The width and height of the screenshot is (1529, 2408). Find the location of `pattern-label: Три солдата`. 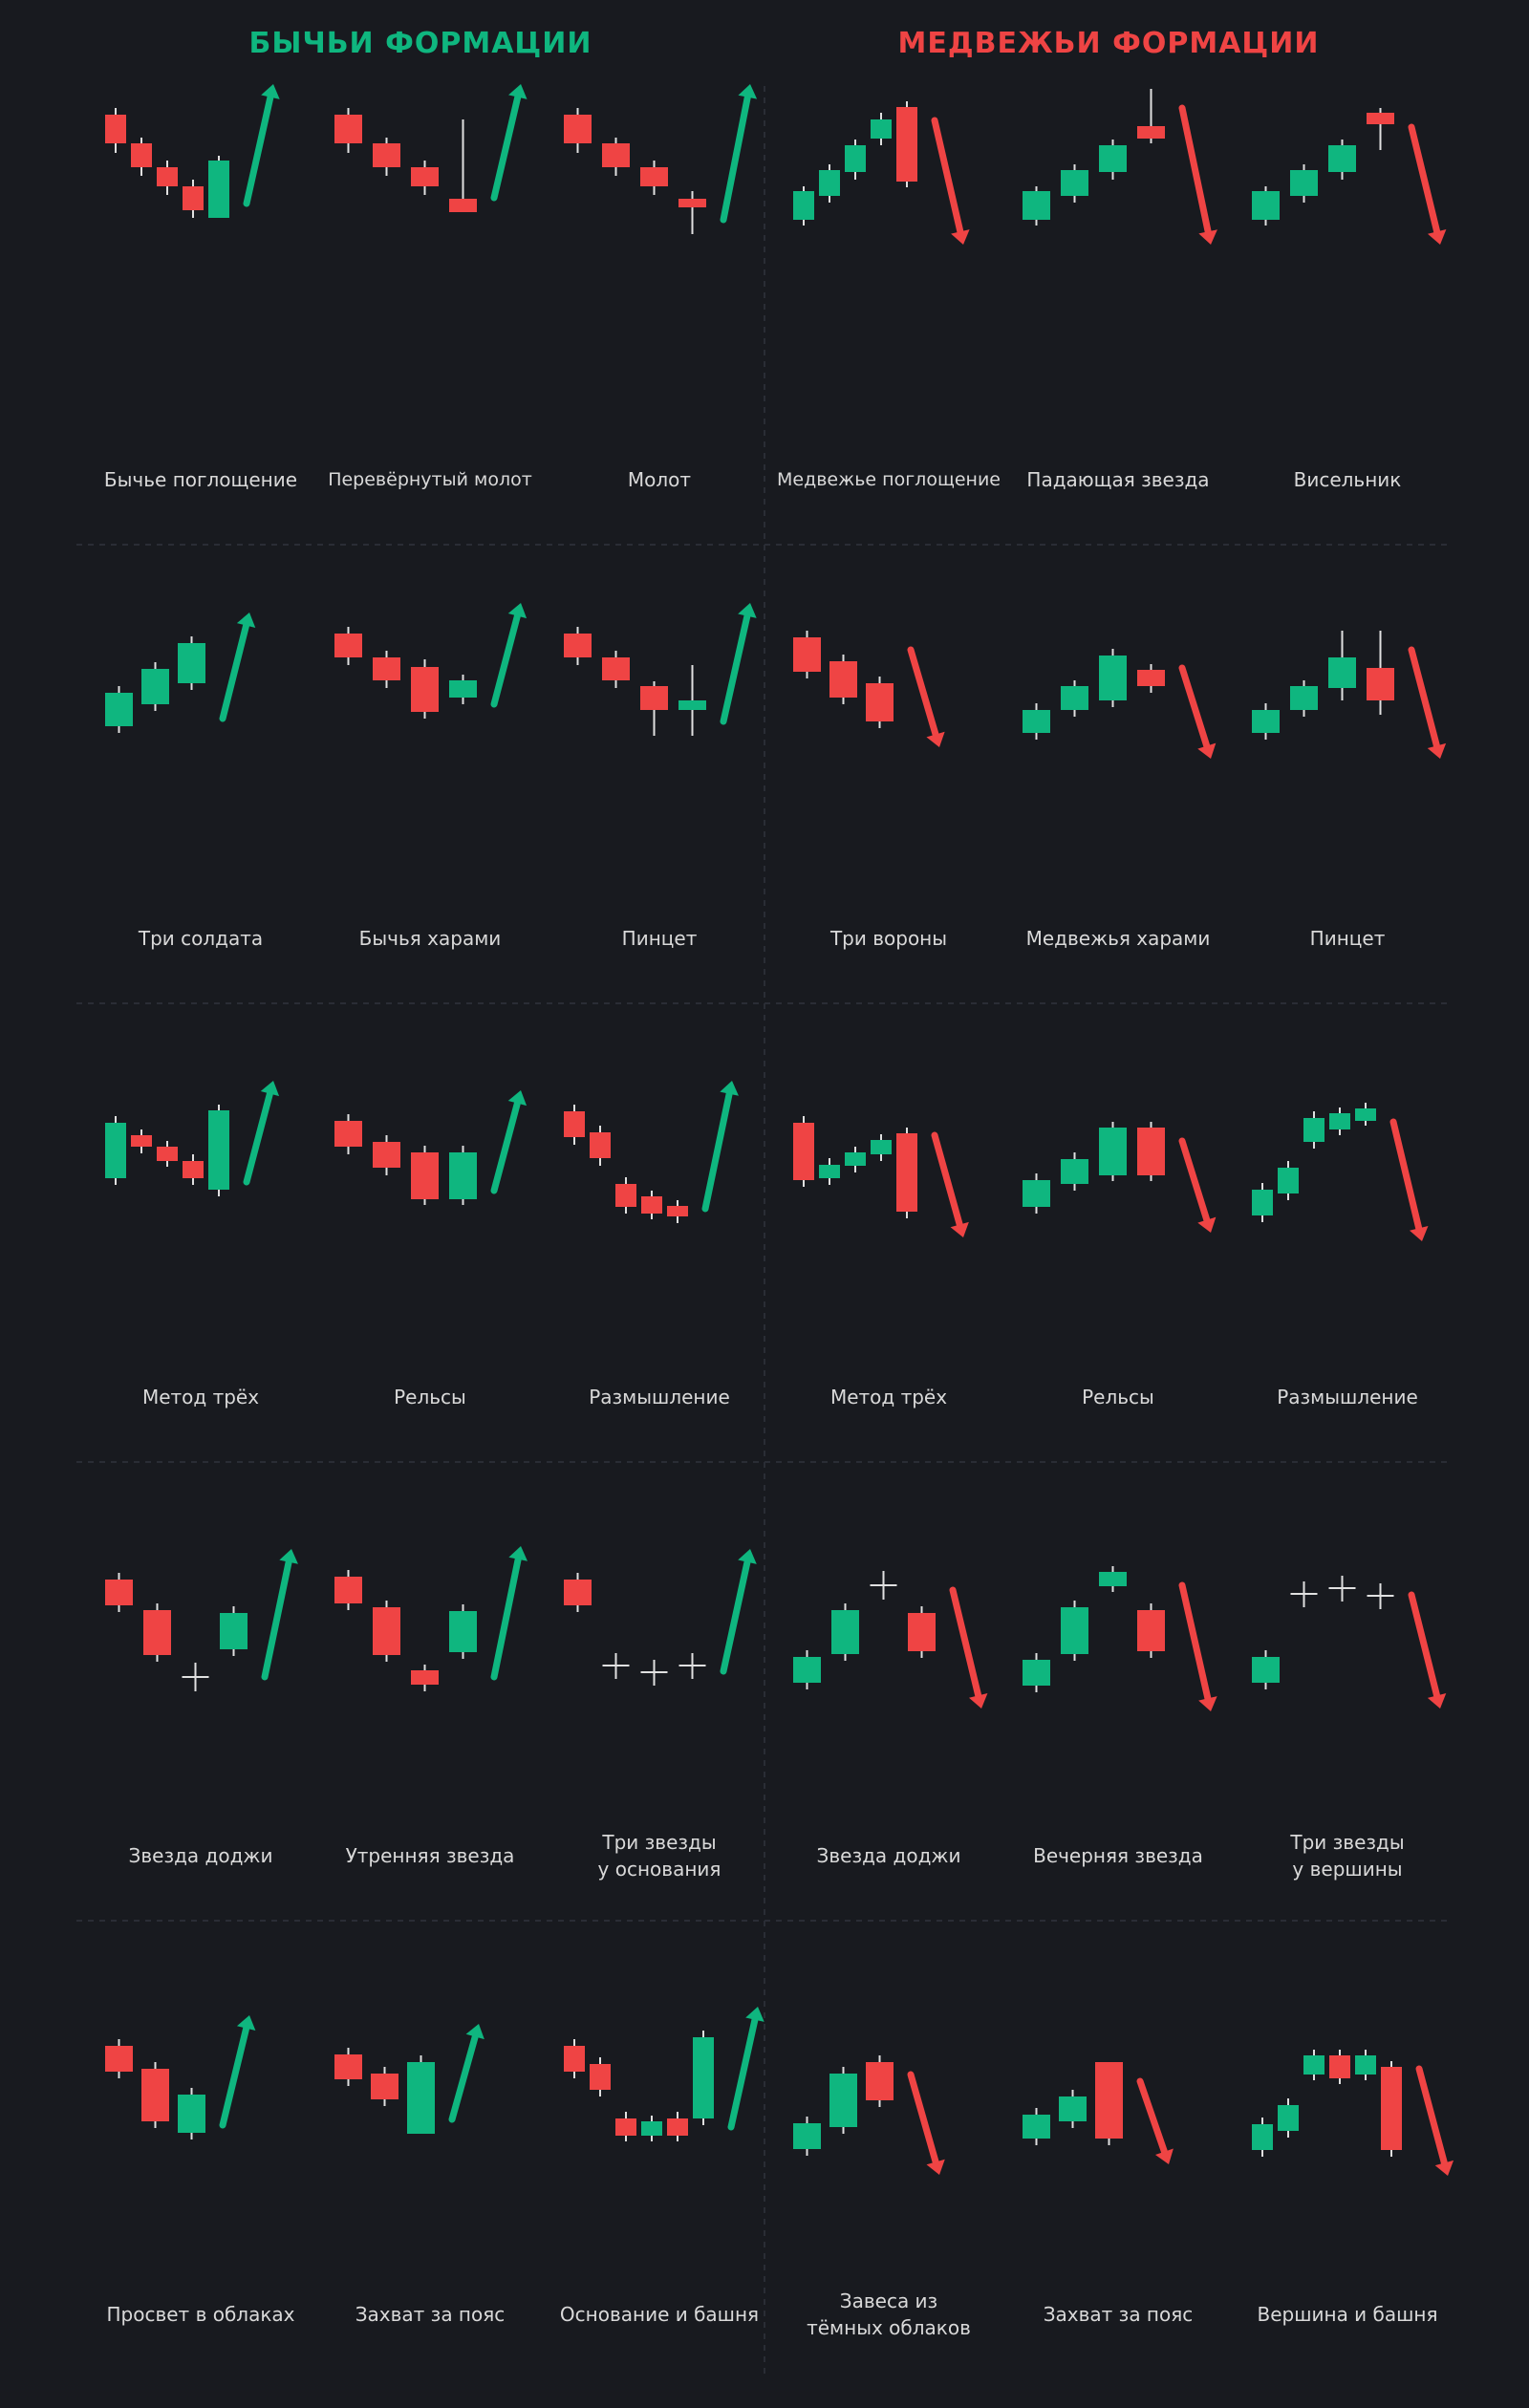

pattern-label: Три солдата is located at coordinates (201, 939).